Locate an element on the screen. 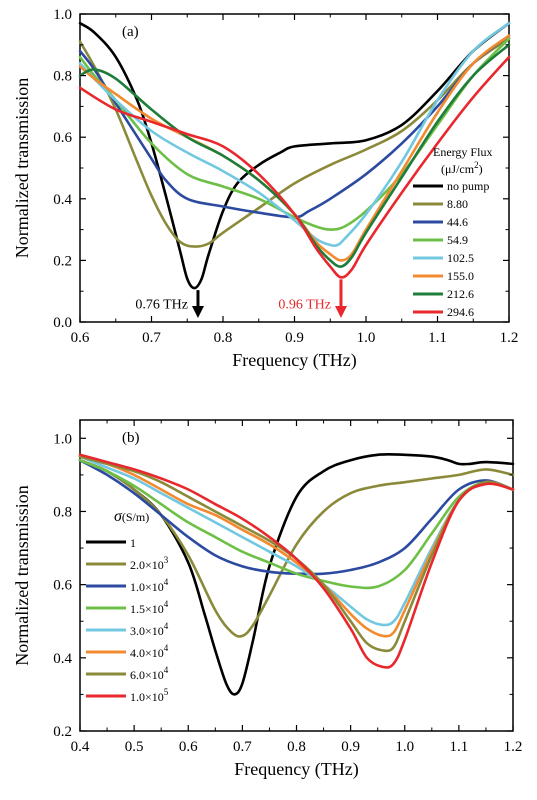  legend-b-label-3: 1.0×10⁴ is located at coordinates (149, 585).